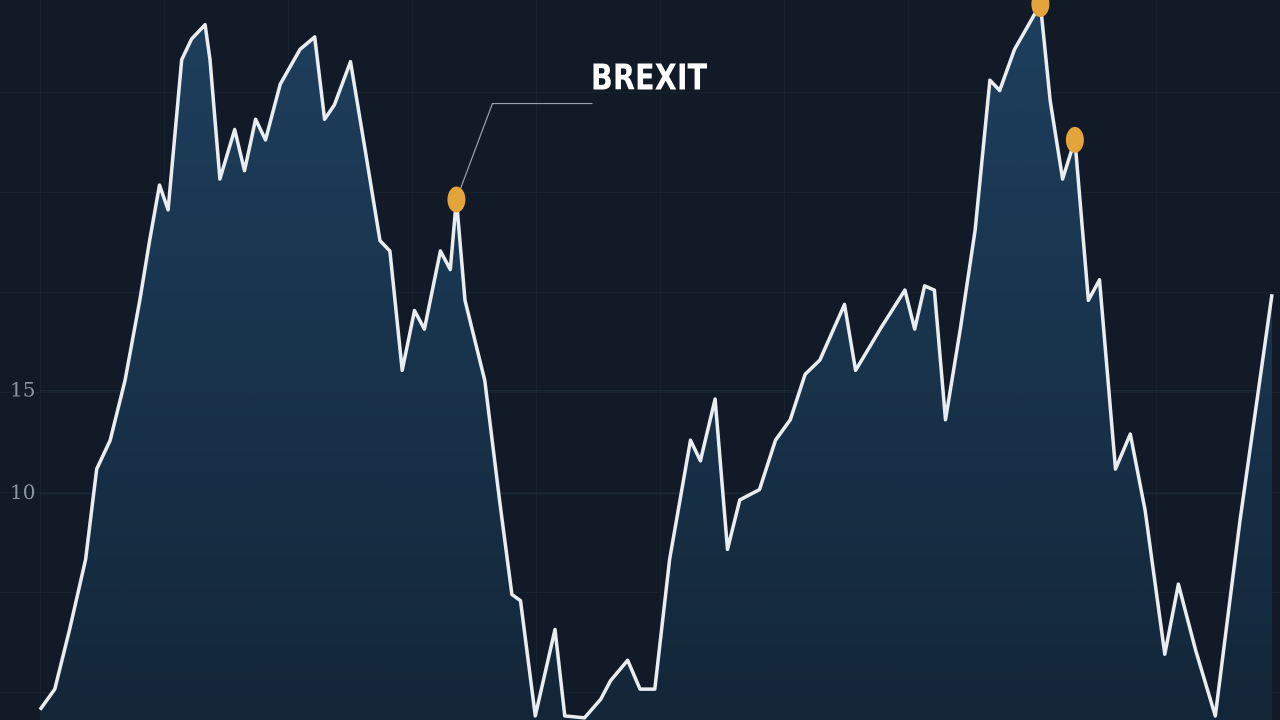 The width and height of the screenshot is (1280, 720). I want to click on annotation-label: BREXIT, so click(649, 77).